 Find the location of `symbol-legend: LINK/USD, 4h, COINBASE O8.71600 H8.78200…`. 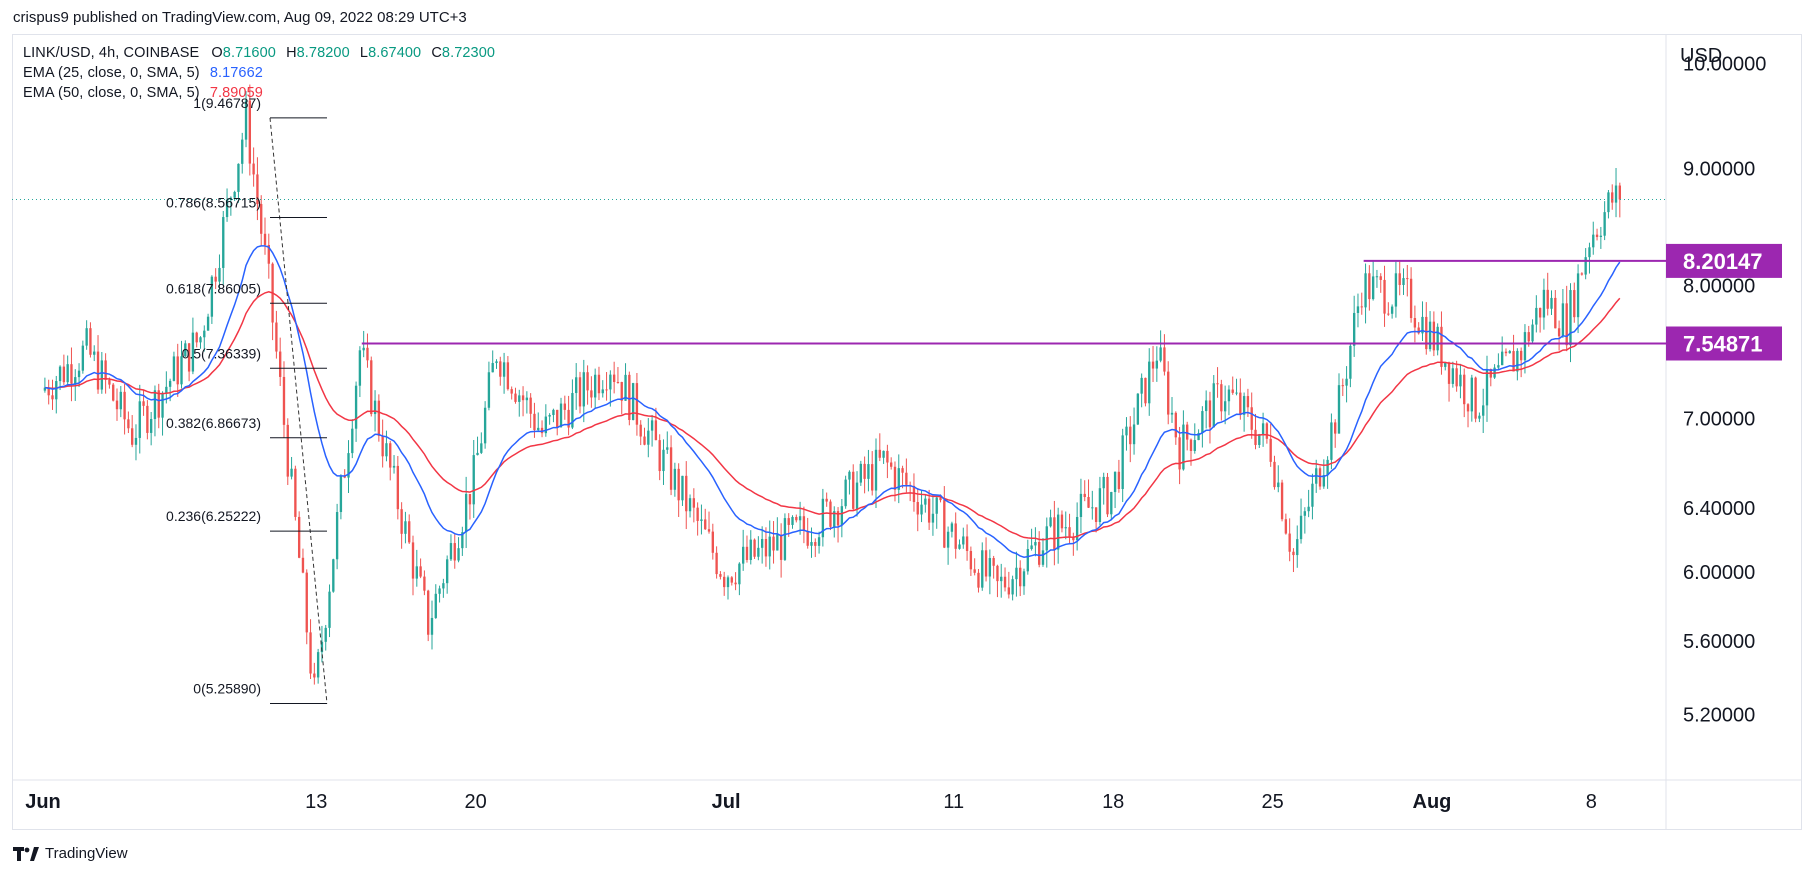

symbol-legend: LINK/USD, 4h, COINBASE O8.71600 H8.78200… is located at coordinates (259, 53).